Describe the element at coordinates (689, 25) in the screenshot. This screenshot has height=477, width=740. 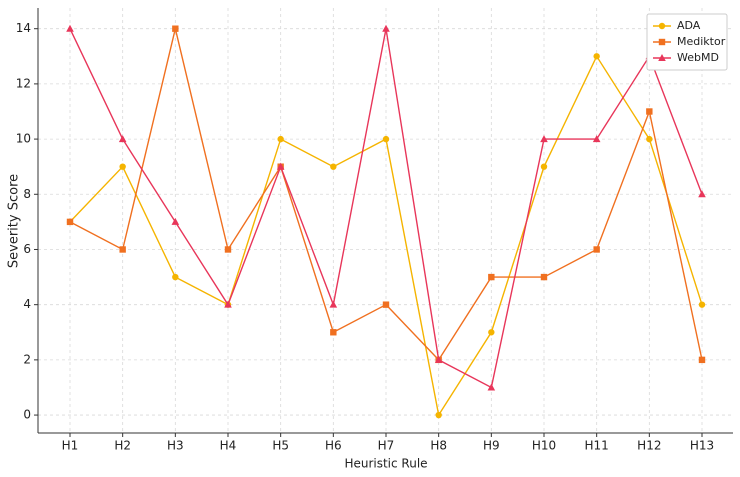
I see `legend-label: ADA` at that location.